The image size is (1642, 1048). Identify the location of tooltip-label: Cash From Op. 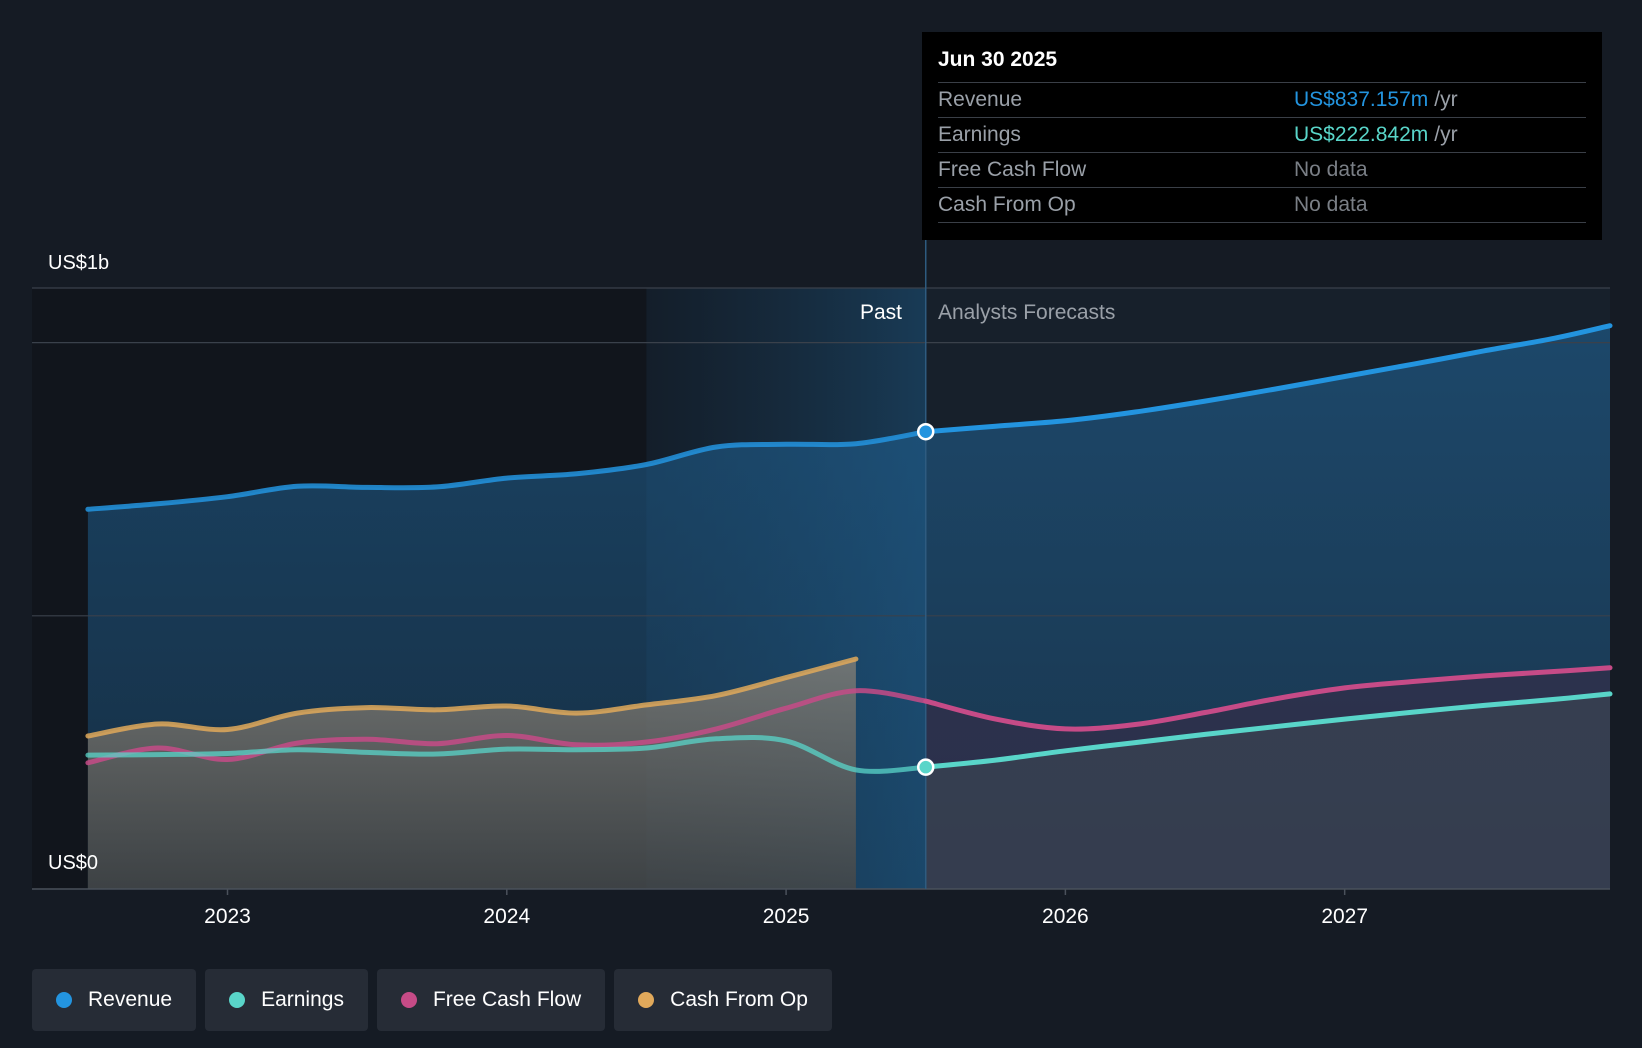
(1007, 204).